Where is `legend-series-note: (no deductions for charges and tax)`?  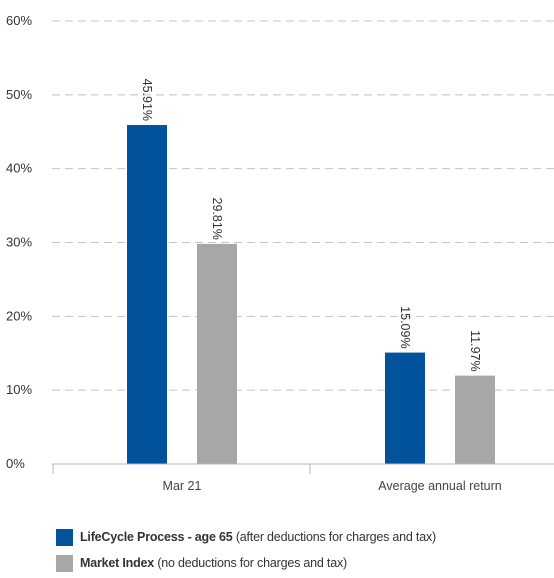
legend-series-note: (no deductions for charges and tax) is located at coordinates (252, 563).